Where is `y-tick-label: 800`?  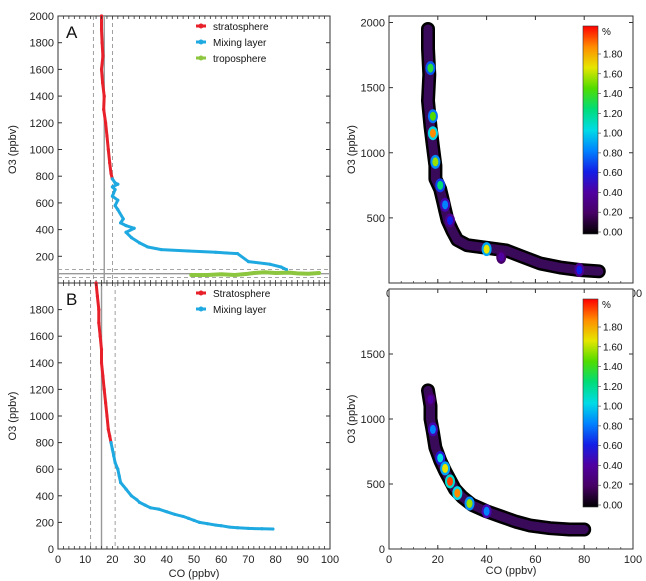 y-tick-label: 800 is located at coordinates (45, 444).